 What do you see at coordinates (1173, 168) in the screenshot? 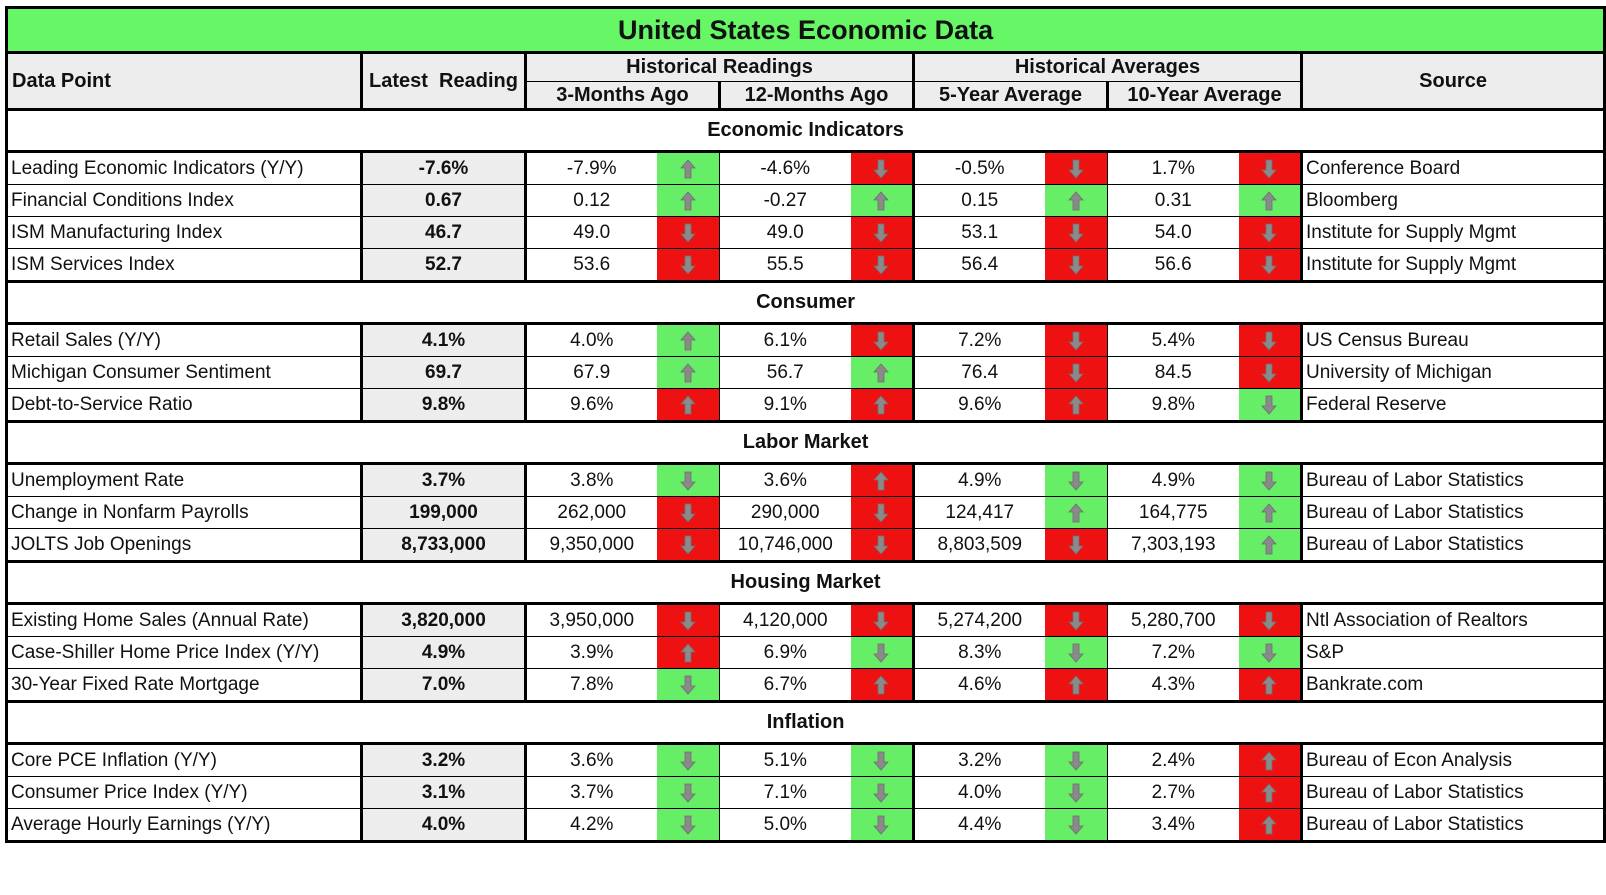
I see `10-year-average-value: 1.7%` at bounding box center [1173, 168].